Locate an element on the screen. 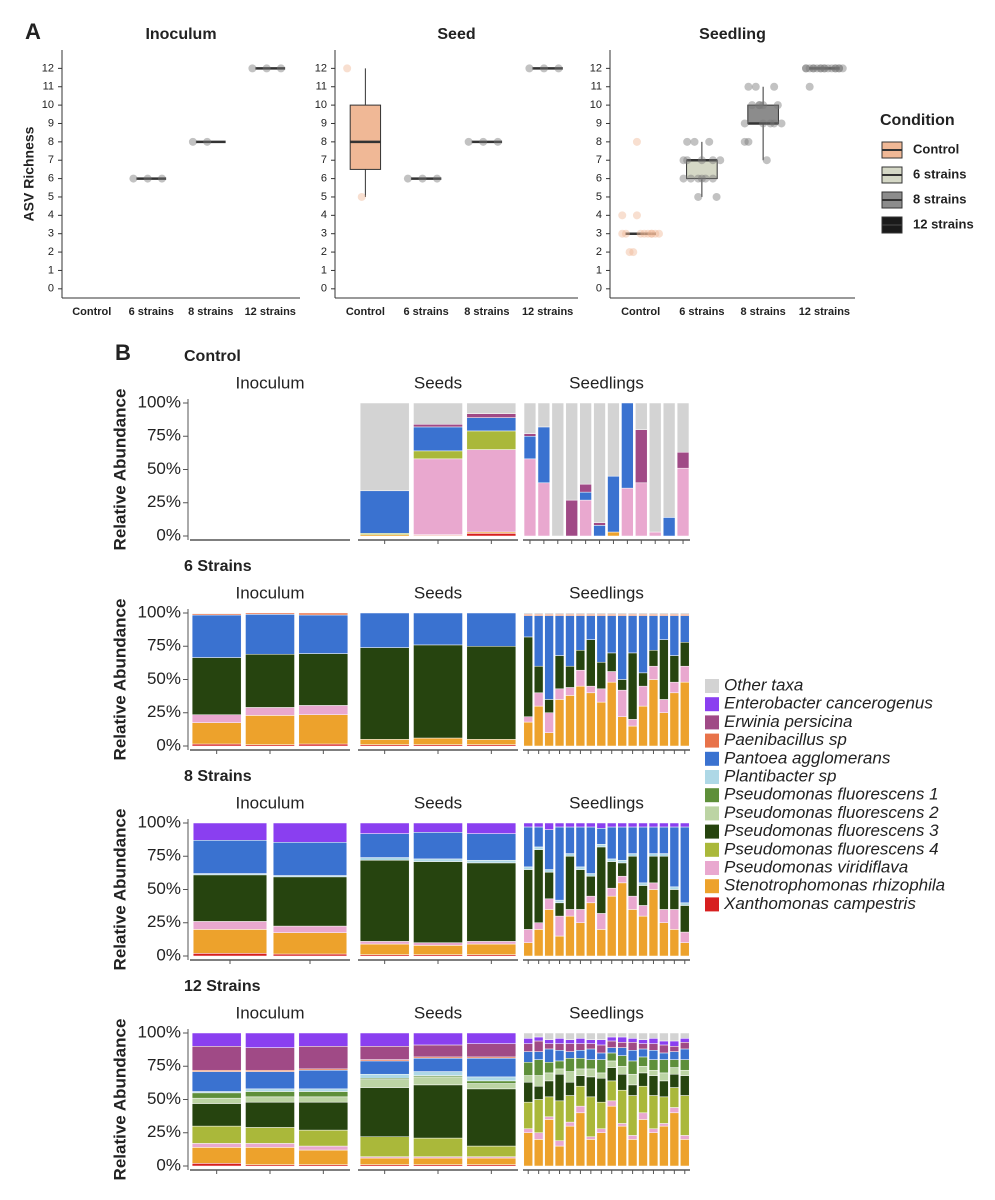 The width and height of the screenshot is (995, 1200). legend-label: 8 strains is located at coordinates (939, 198).